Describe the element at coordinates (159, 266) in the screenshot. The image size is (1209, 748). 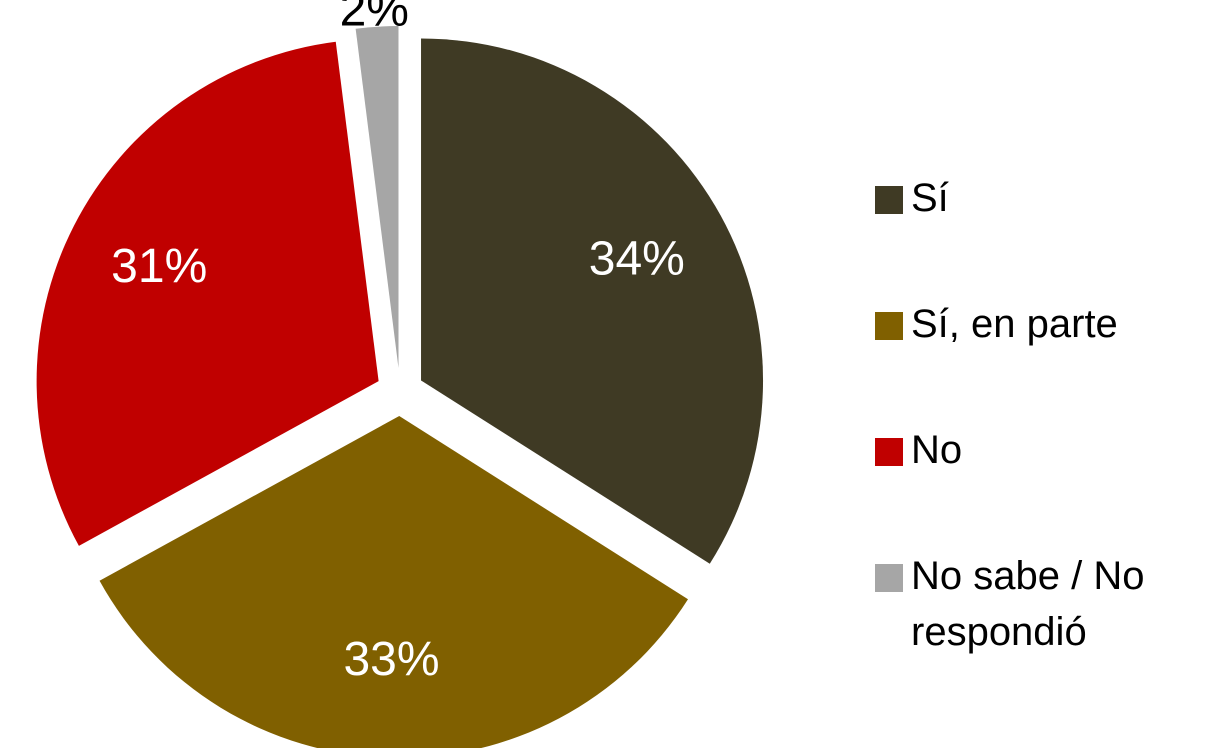
I see `data-label: 31%` at that location.